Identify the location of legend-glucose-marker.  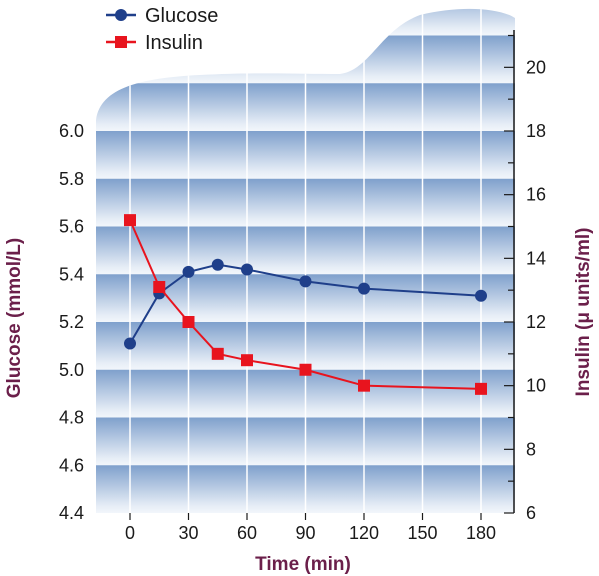
(121, 15).